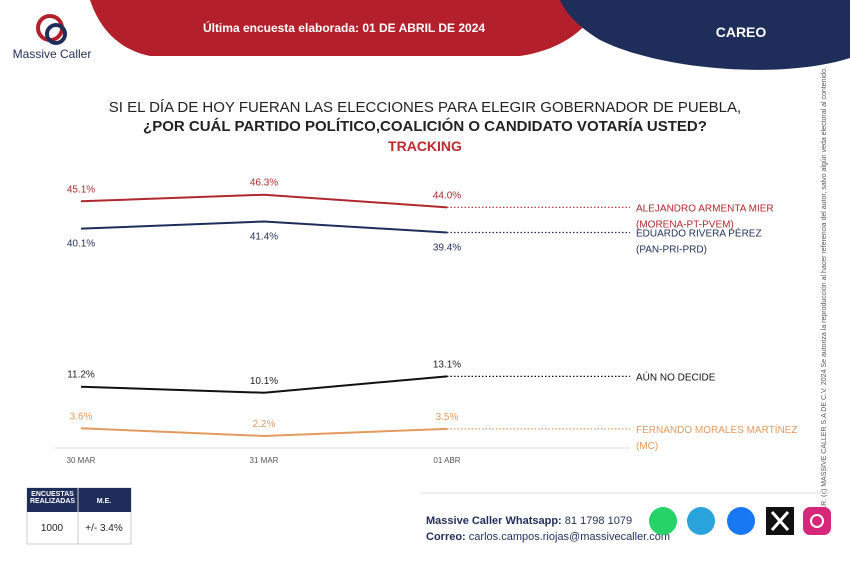 The width and height of the screenshot is (850, 567). What do you see at coordinates (699, 232) in the screenshot?
I see `legend-name: EDUARDO RIVERA PÉREZ` at bounding box center [699, 232].